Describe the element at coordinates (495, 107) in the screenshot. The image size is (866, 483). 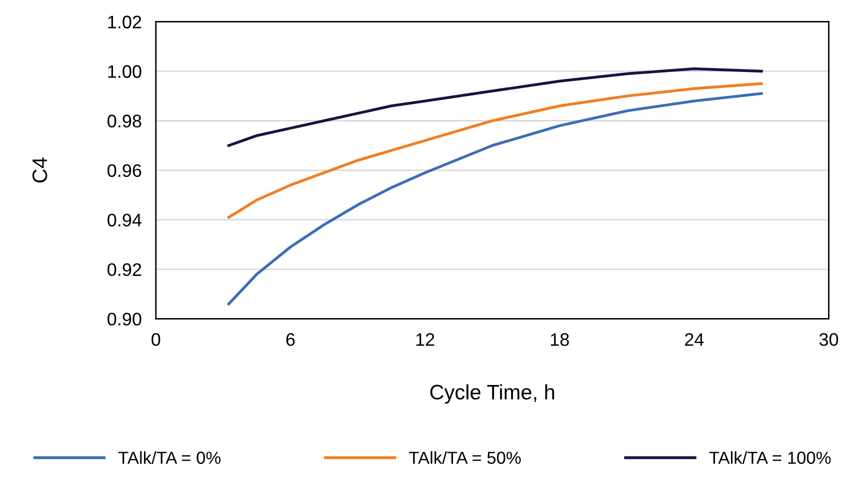
I see `line-series` at that location.